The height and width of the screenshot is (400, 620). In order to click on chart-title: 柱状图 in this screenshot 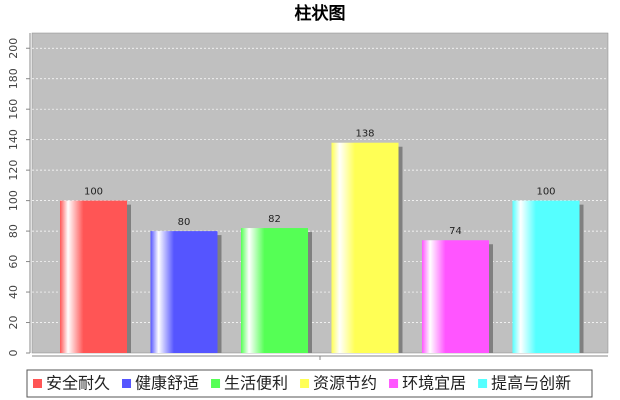, I will do `click(320, 13)`.